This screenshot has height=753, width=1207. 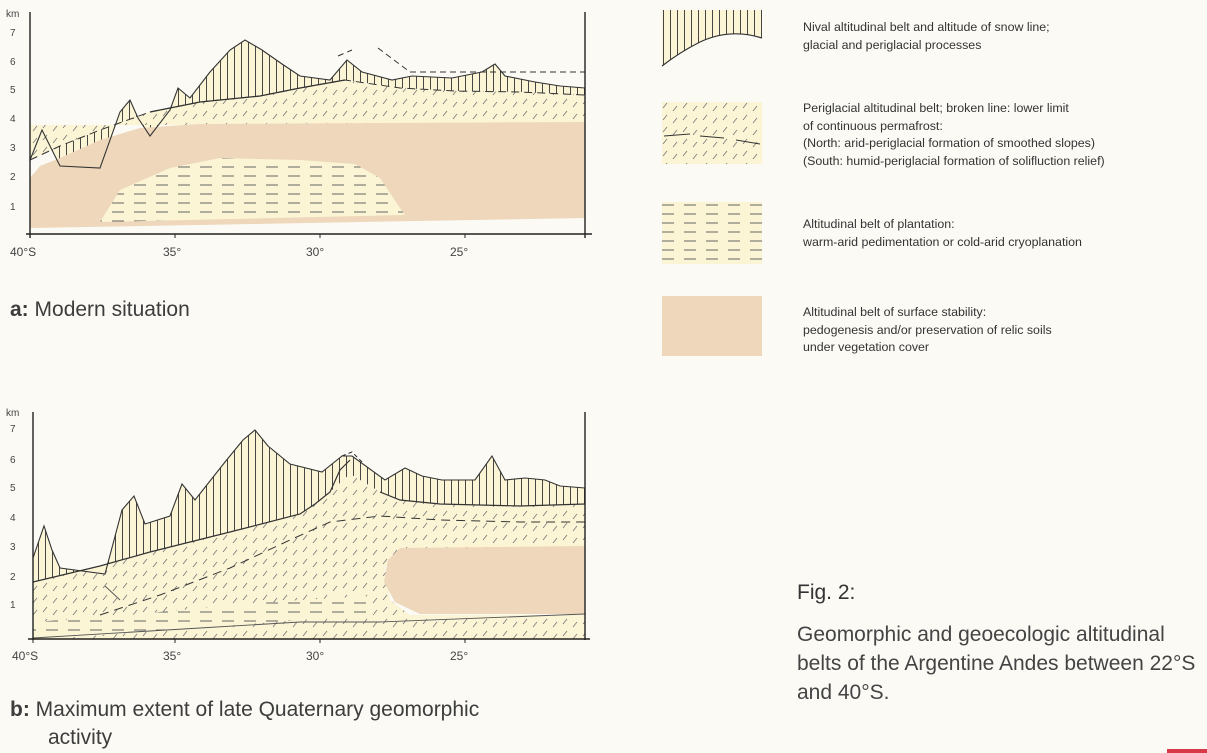 I want to click on nival-belt-area, so click(x=309, y=506).